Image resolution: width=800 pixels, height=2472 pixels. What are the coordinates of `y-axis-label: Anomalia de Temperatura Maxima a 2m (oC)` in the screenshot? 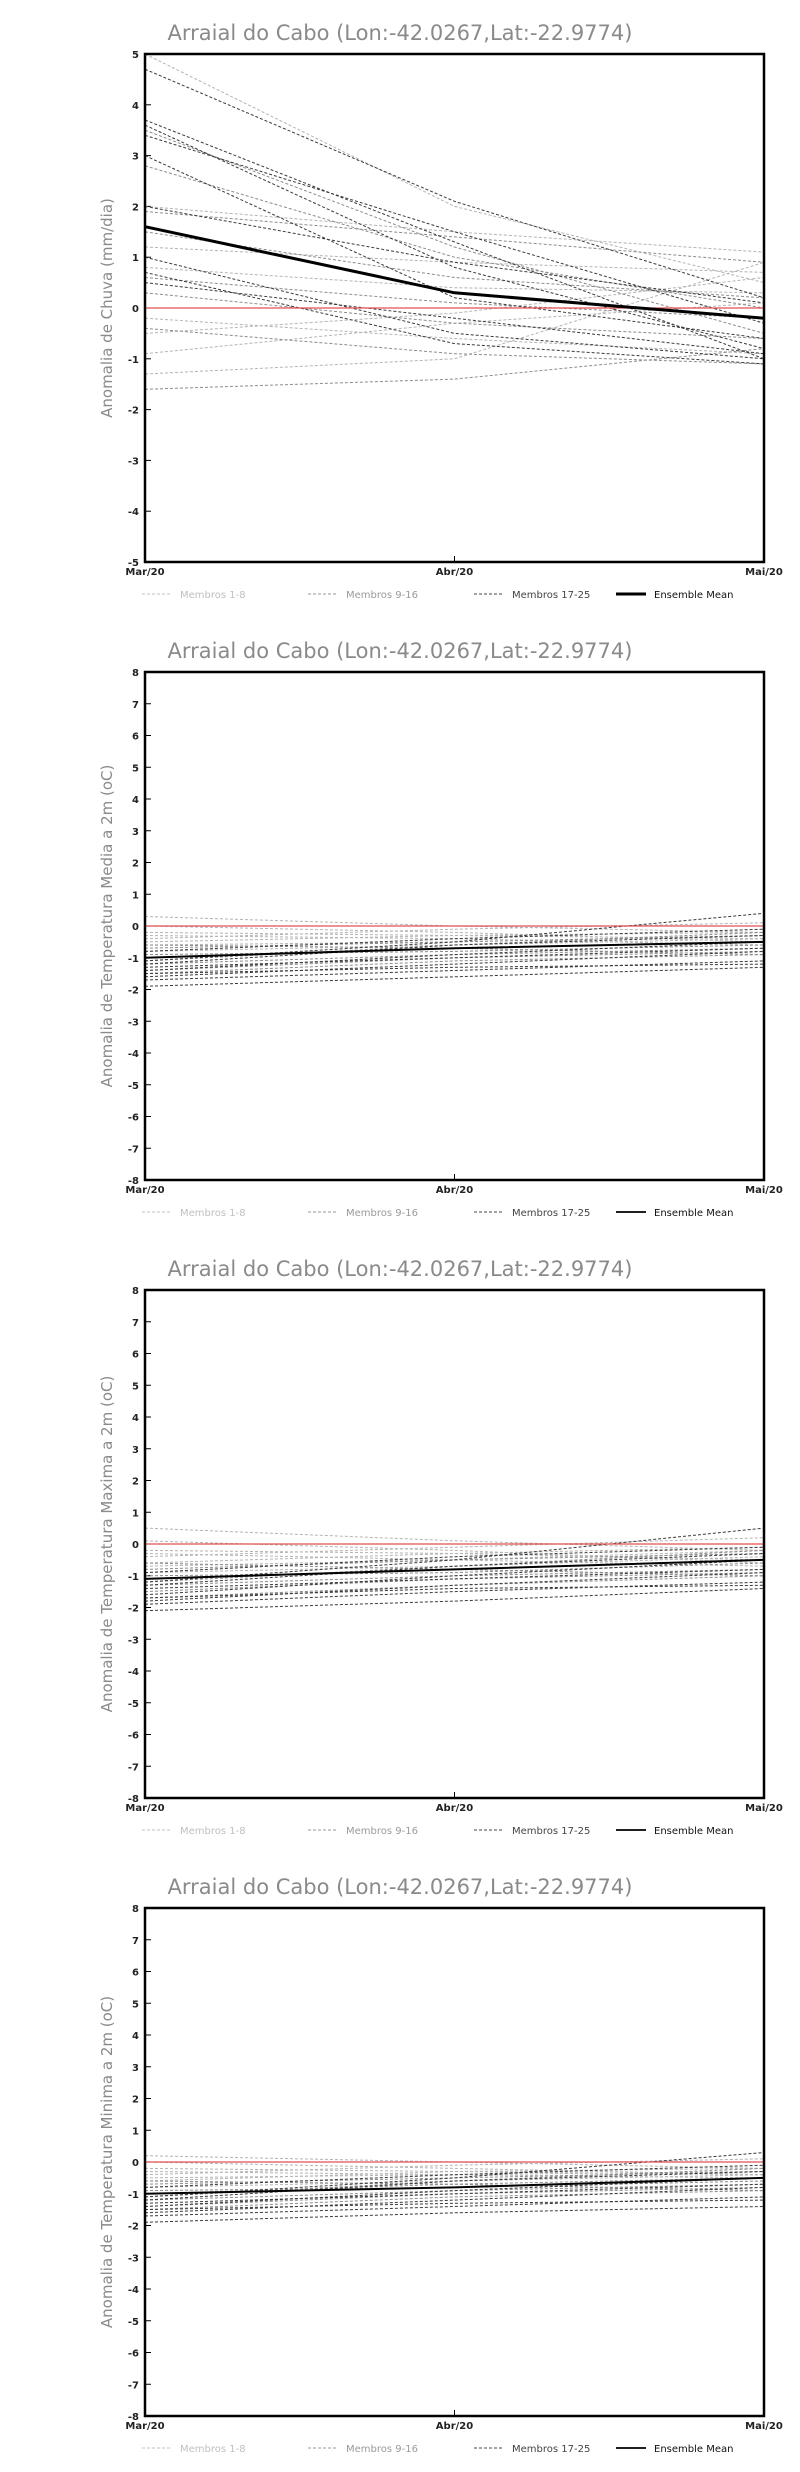 It's located at (107, 1544).